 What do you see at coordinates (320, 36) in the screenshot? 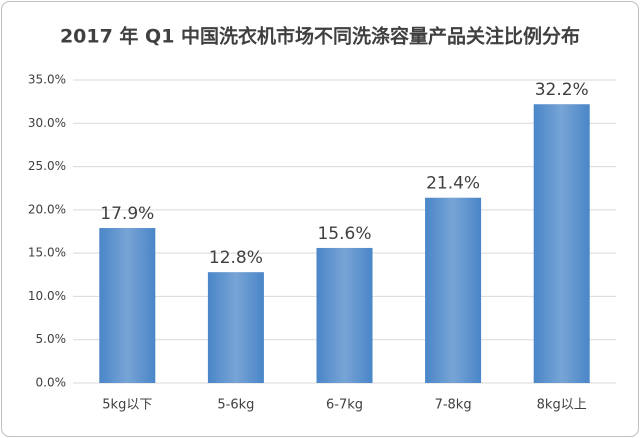
I see `chart-title: 2017 年 Q1 中国洗衣机市场不同洗涤容量产品关注比例分布` at bounding box center [320, 36].